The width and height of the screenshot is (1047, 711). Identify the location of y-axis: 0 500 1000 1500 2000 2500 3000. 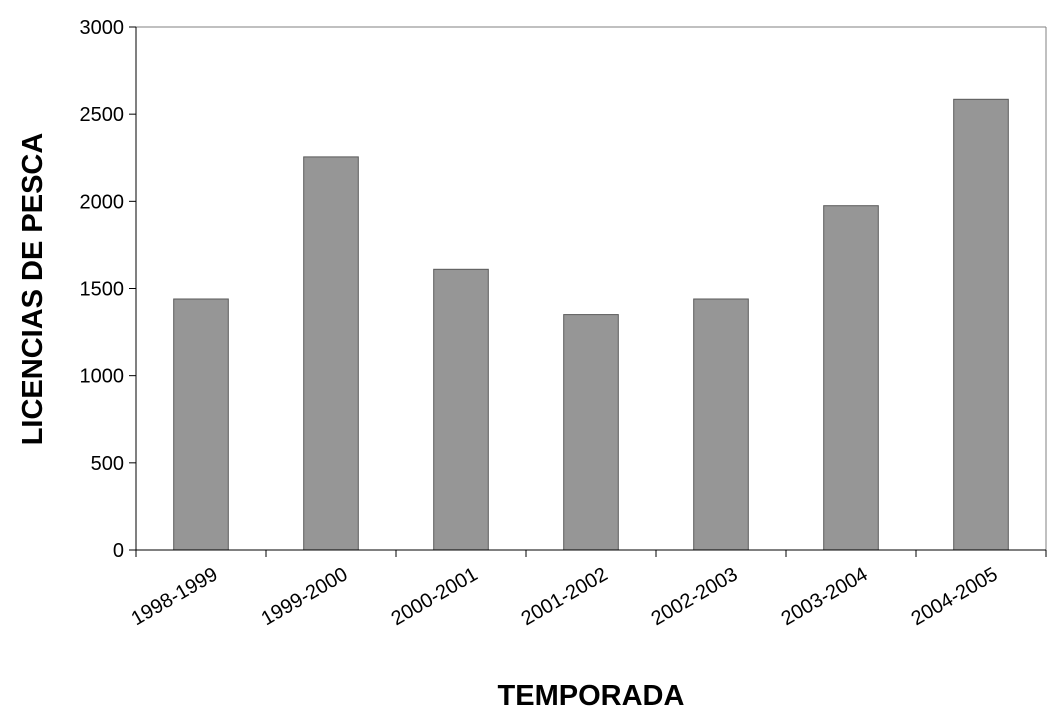
(108, 289).